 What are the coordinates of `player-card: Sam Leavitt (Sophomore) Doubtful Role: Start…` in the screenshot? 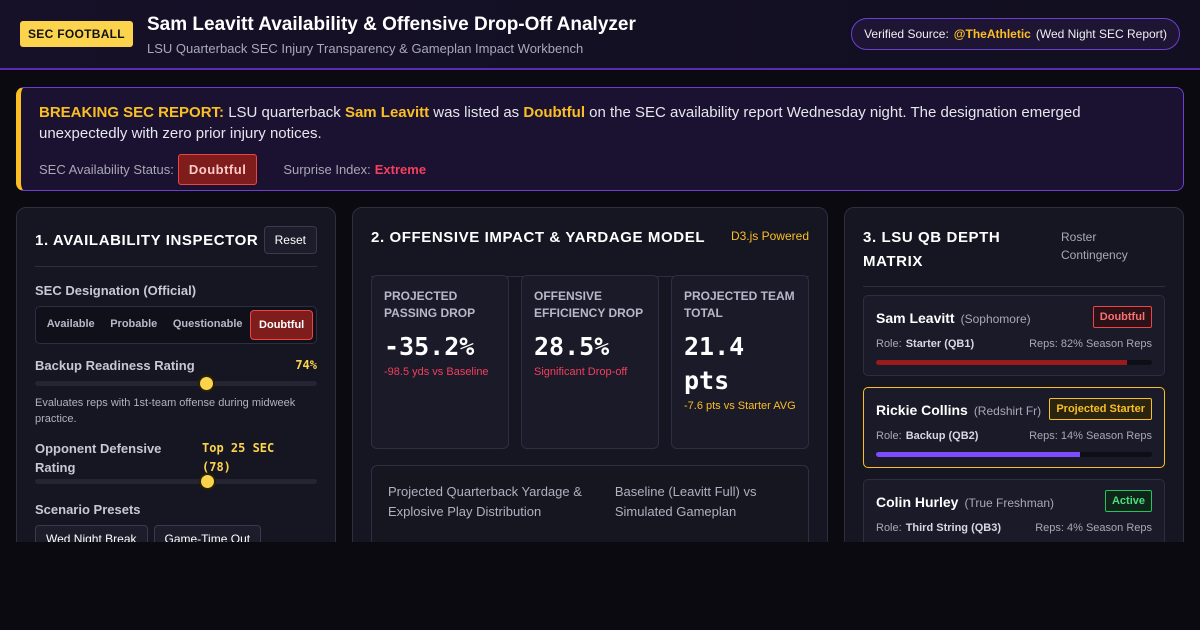 It's located at (1014, 335).